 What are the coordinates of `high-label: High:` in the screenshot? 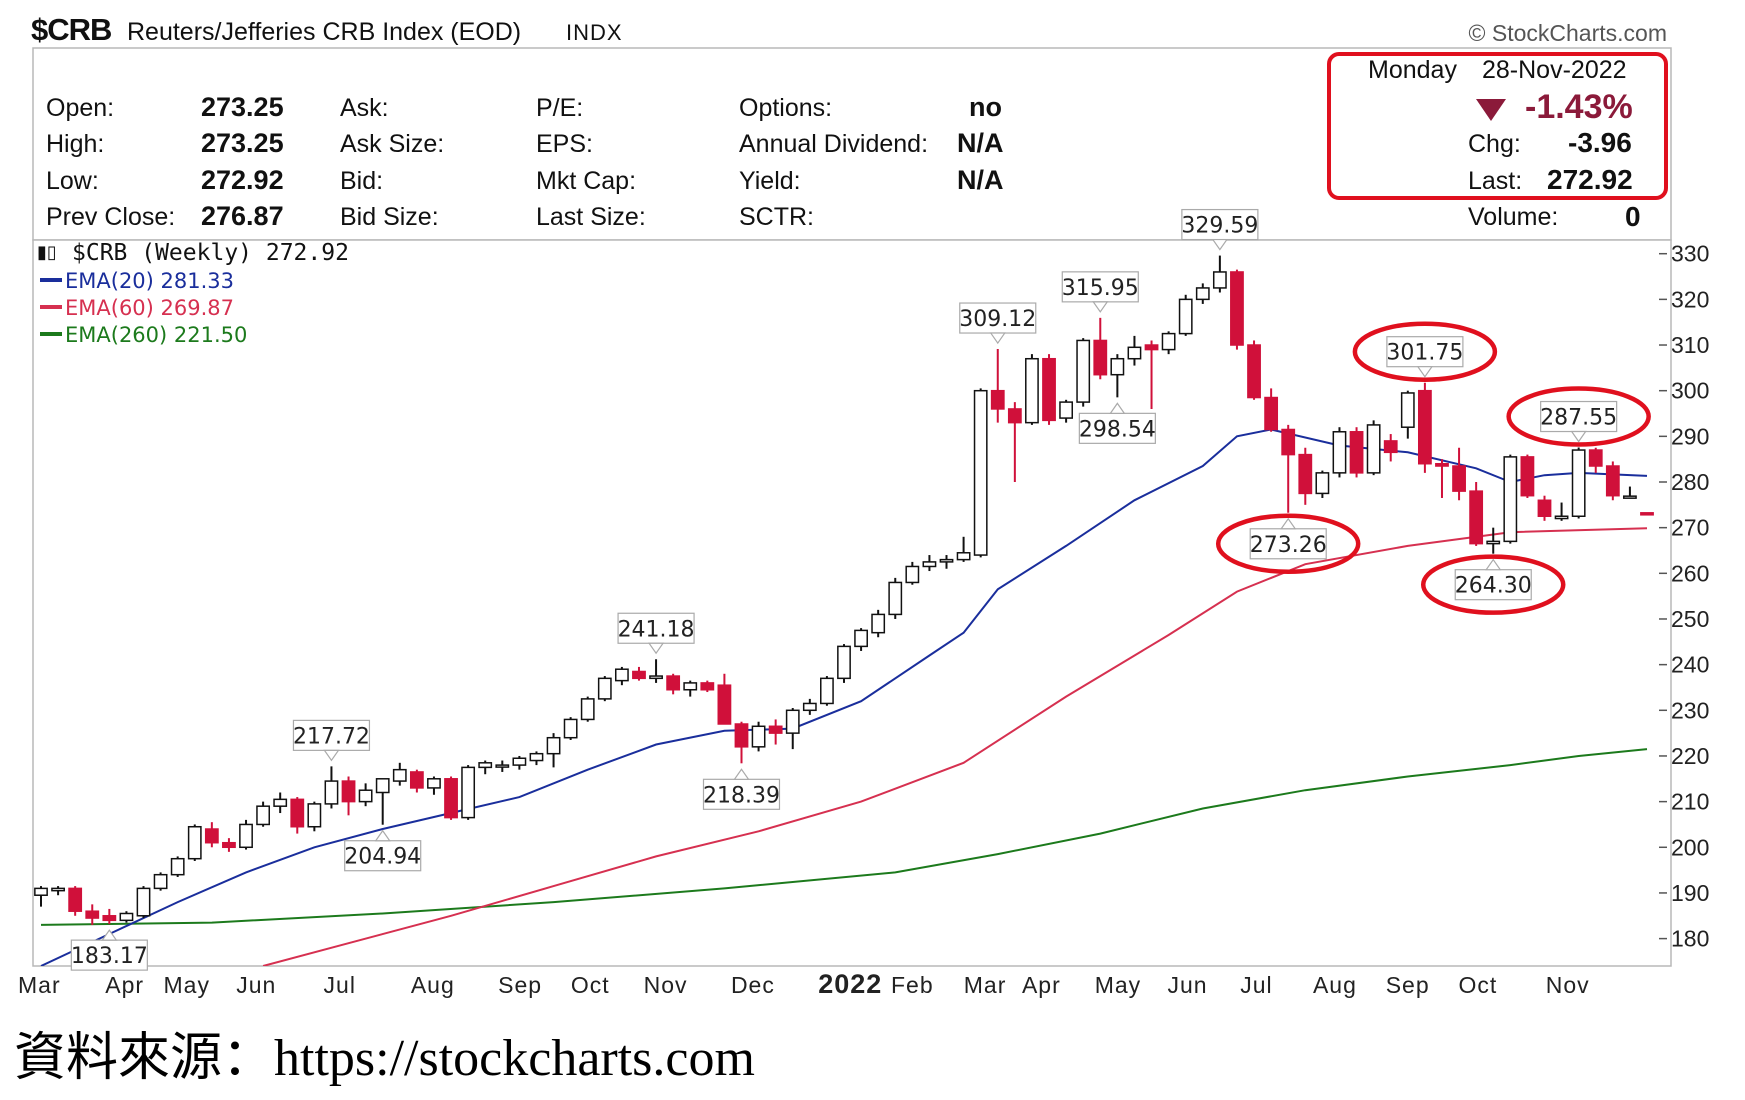 It's located at (75, 144).